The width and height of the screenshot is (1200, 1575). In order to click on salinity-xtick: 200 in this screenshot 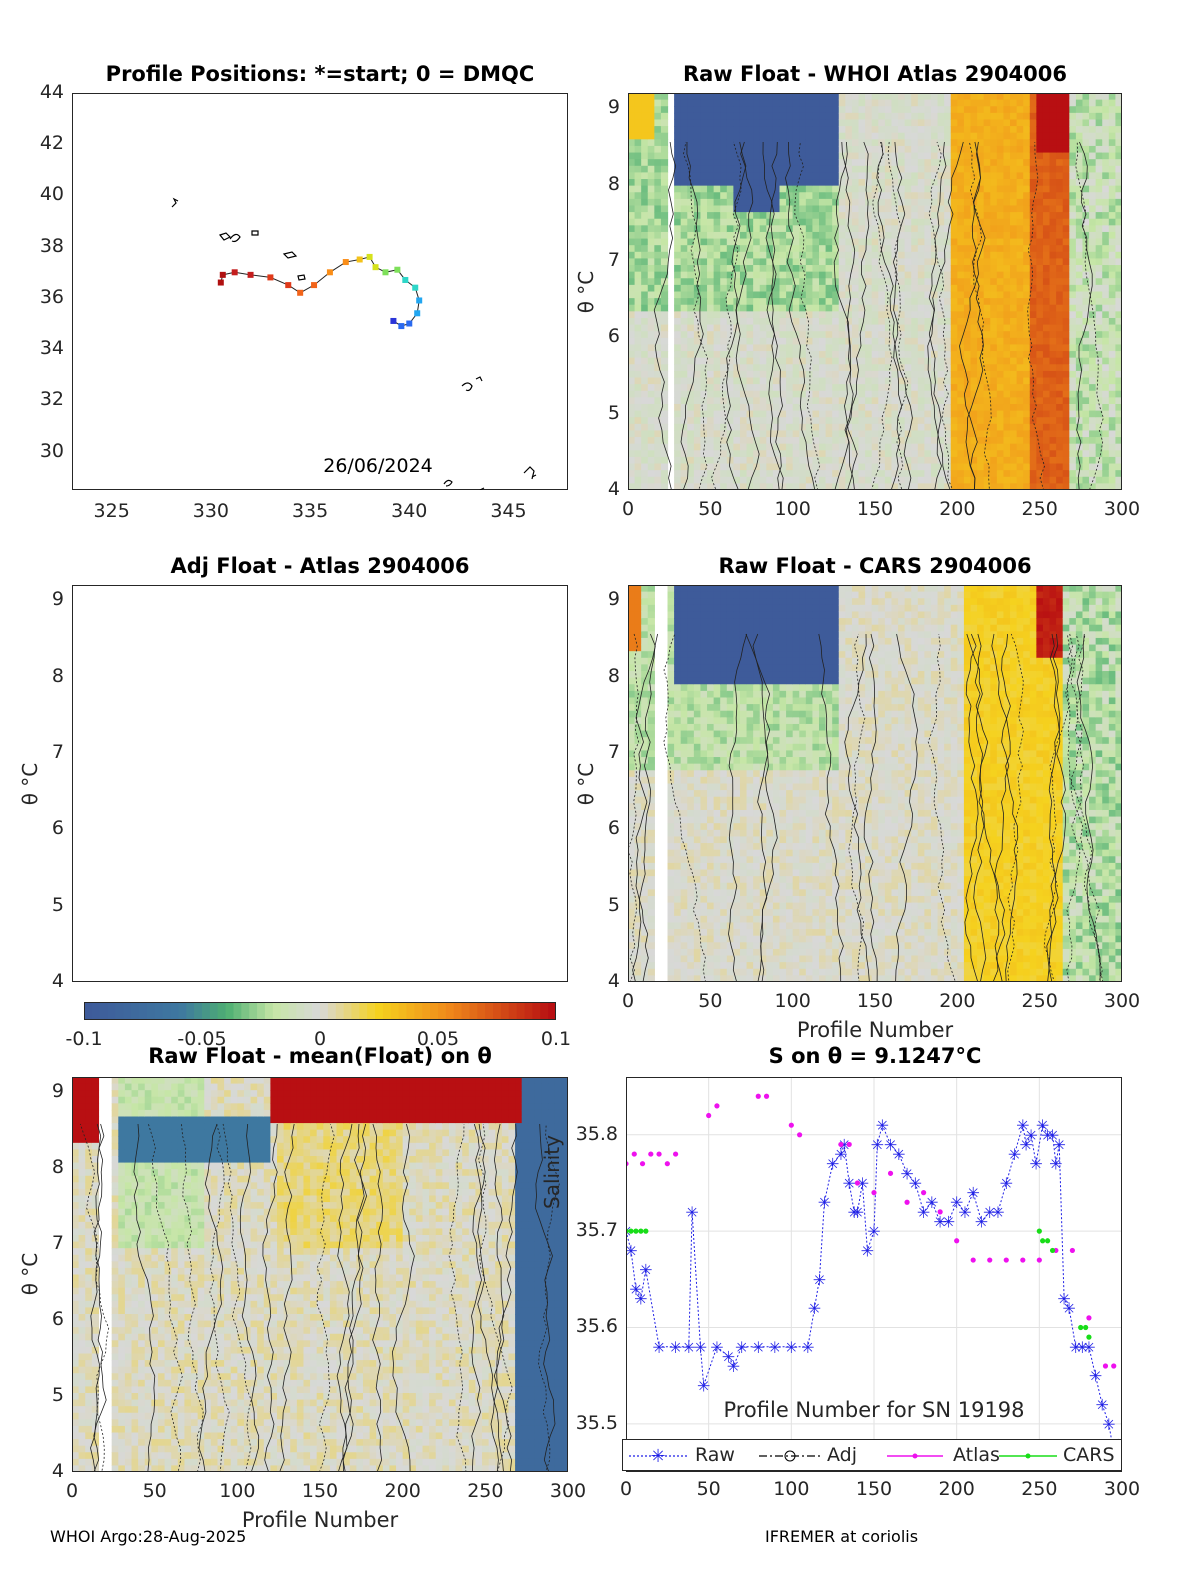, I will do `click(956, 1489)`.